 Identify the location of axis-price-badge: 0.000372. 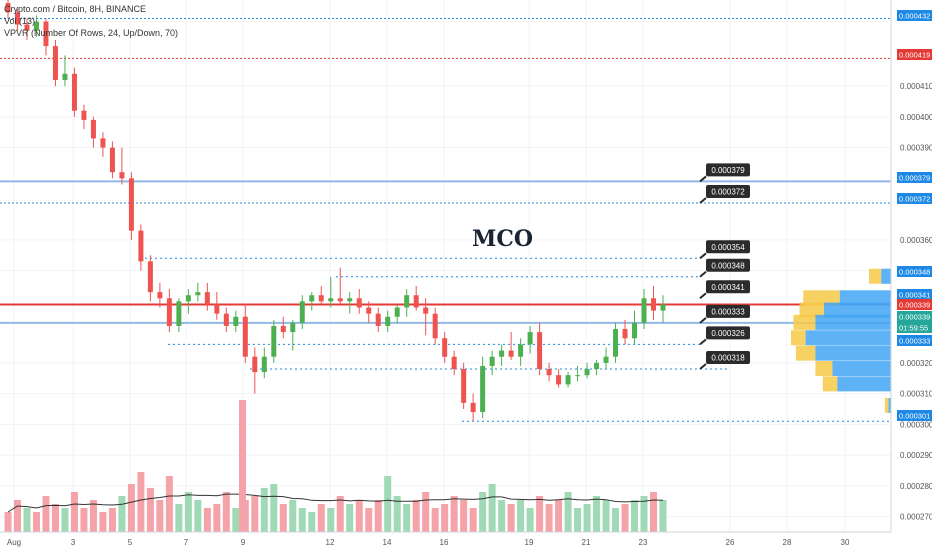
(914, 198).